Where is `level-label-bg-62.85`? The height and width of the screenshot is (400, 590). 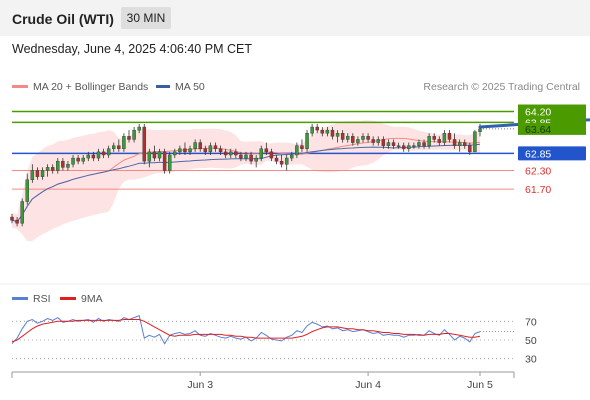 level-label-bg-62.85 is located at coordinates (552, 153).